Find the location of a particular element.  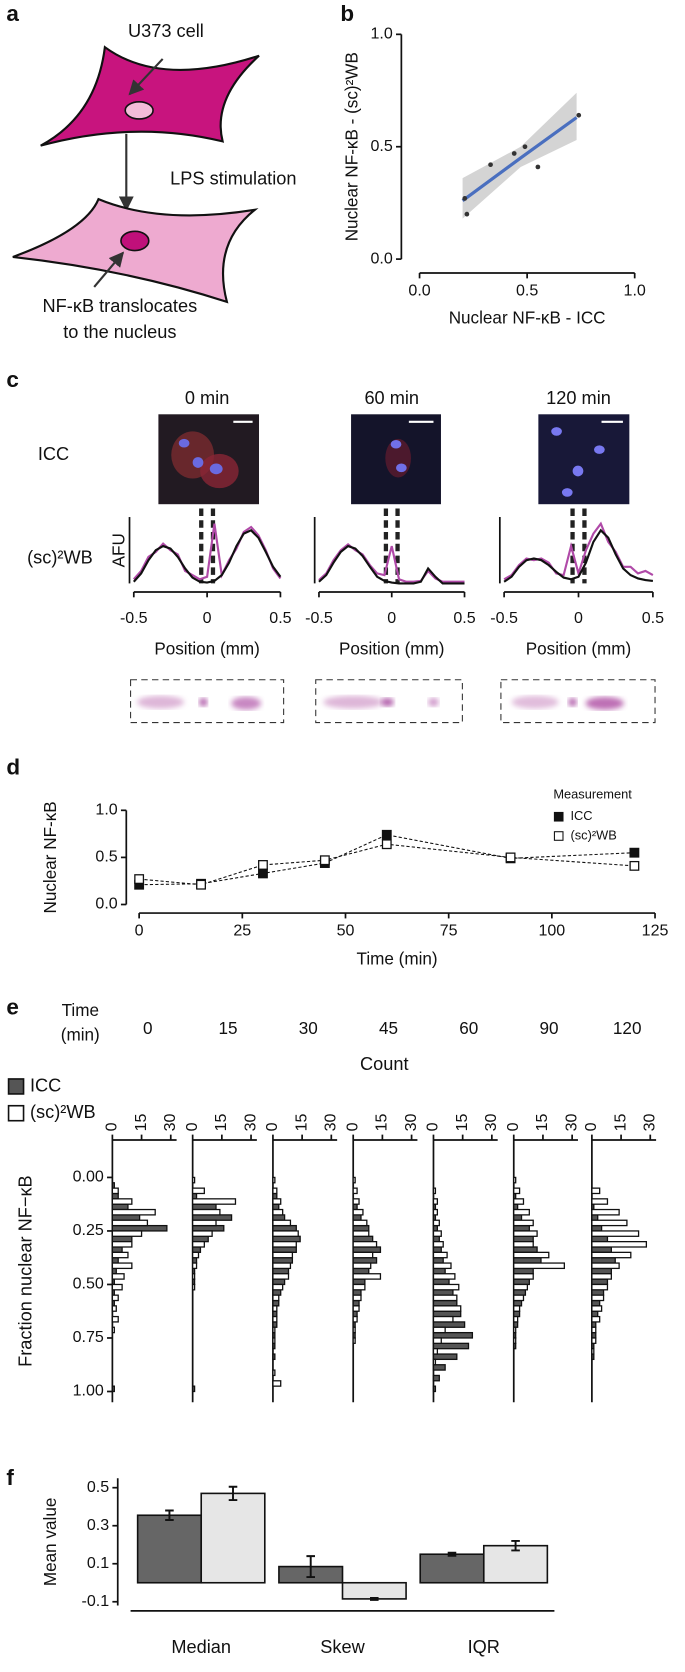

y-tick-label: 0.5 is located at coordinates (106, 857).